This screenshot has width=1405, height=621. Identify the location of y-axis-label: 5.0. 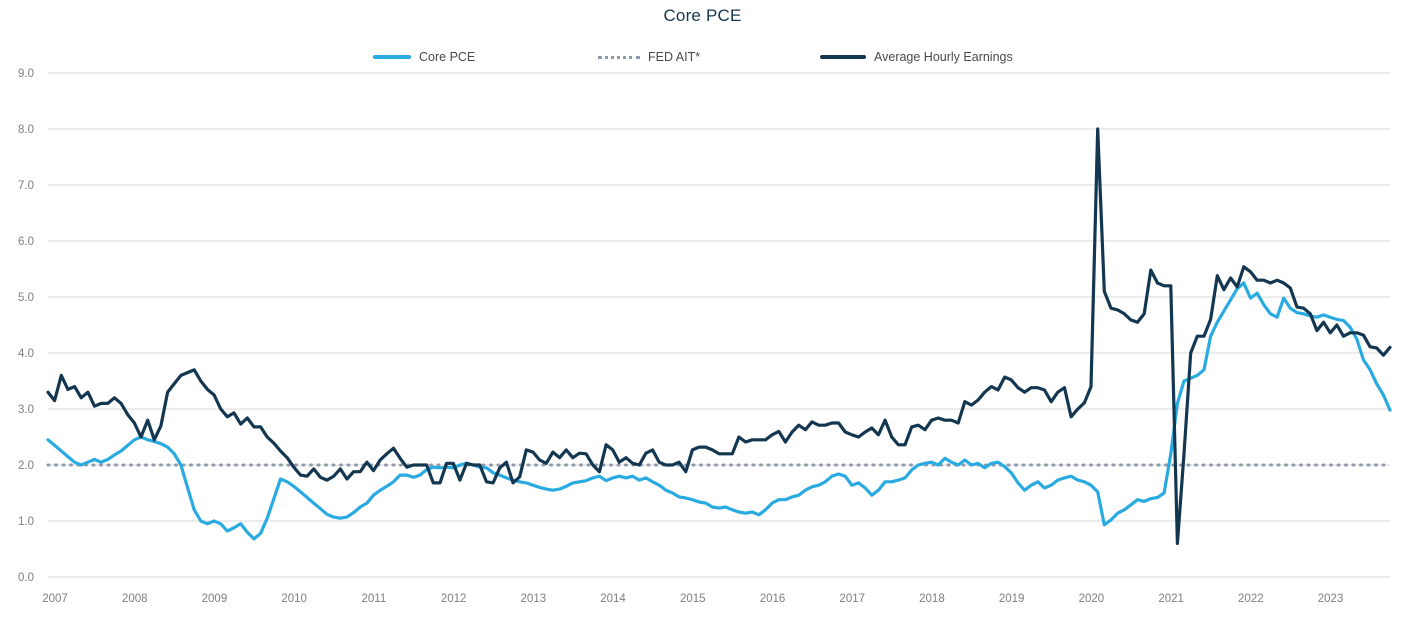
(26, 298).